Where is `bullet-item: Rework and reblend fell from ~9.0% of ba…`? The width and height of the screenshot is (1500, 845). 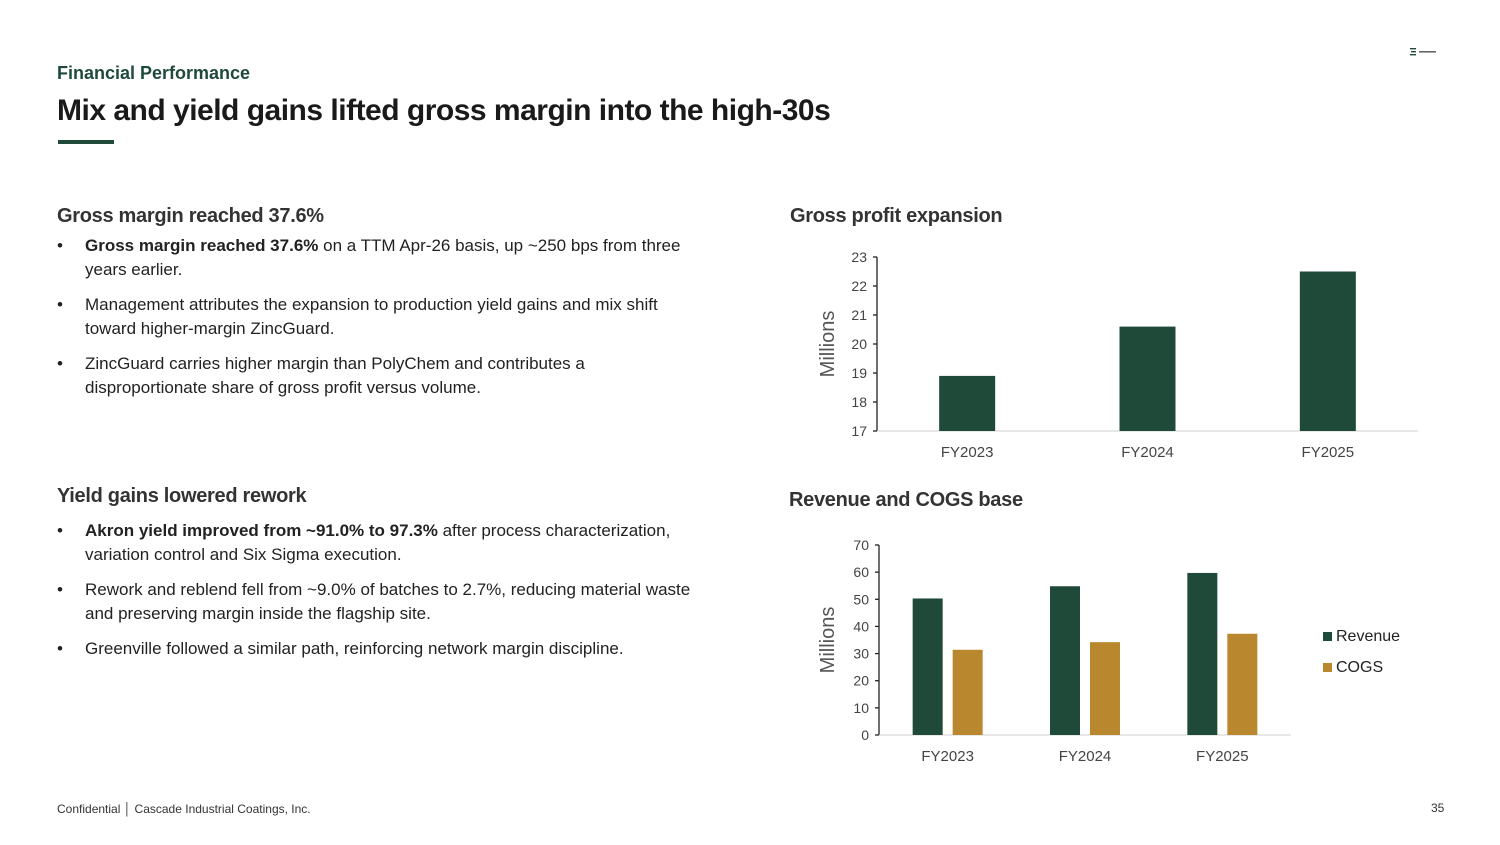 bullet-item: Rework and reblend fell from ~9.0% of ba… is located at coordinates (382, 601).